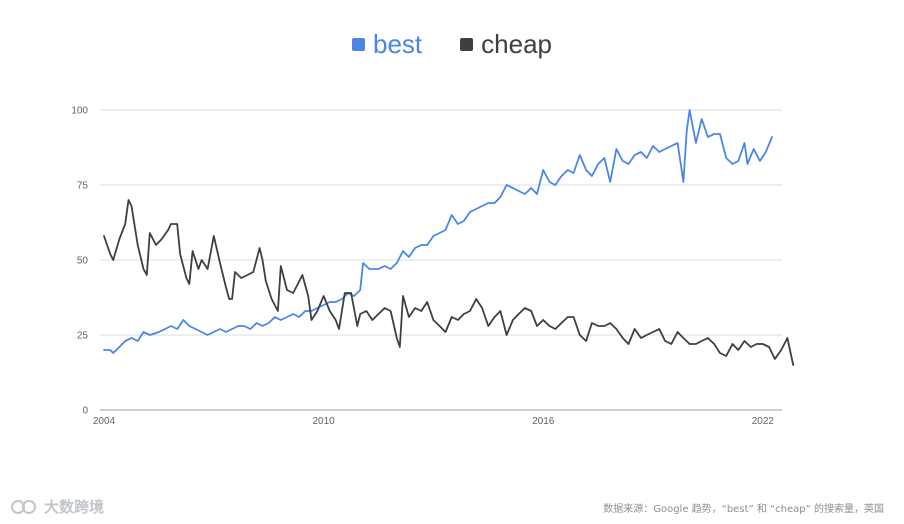 The height and width of the screenshot is (524, 904). What do you see at coordinates (452, 44) in the screenshot?
I see `legend: best cheap` at bounding box center [452, 44].